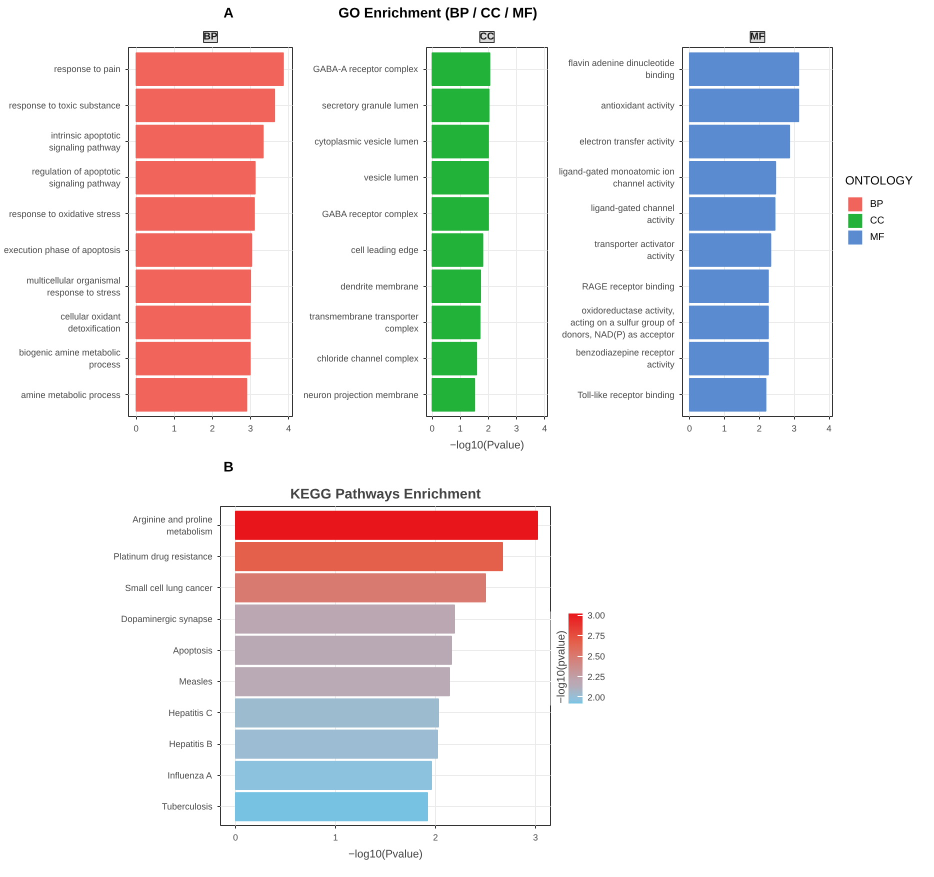 The height and width of the screenshot is (877, 934). Describe the element at coordinates (877, 220) in the screenshot. I see `legend-label: CC` at that location.